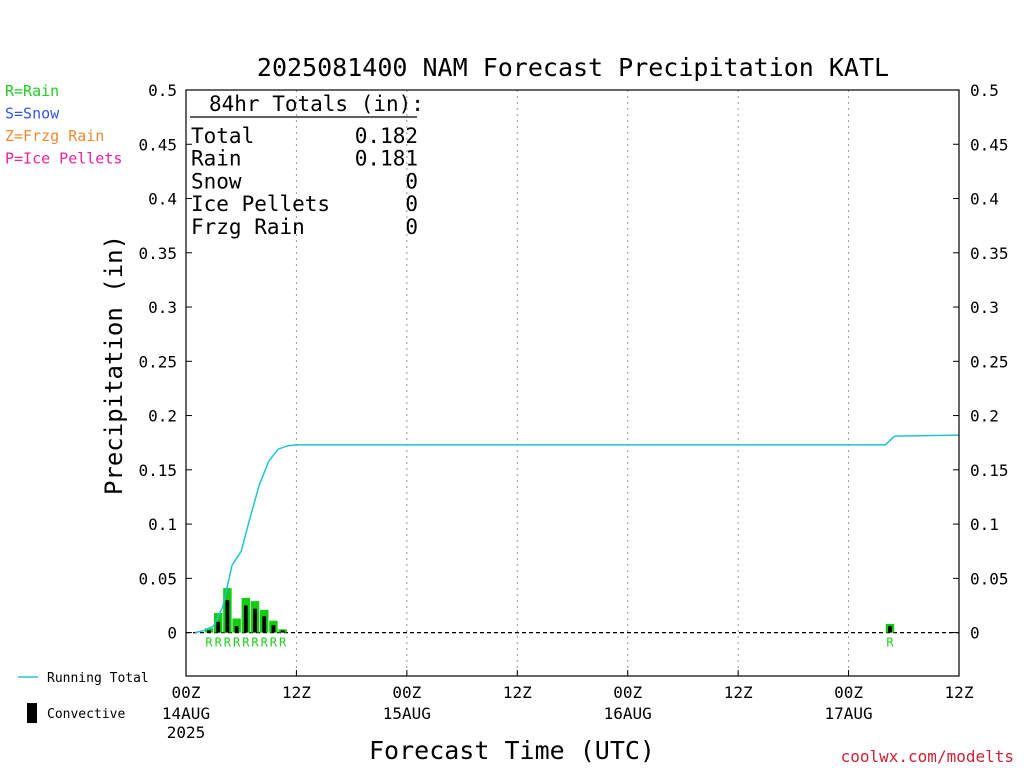 The height and width of the screenshot is (768, 1024). I want to click on rain-bar, so click(236, 625).